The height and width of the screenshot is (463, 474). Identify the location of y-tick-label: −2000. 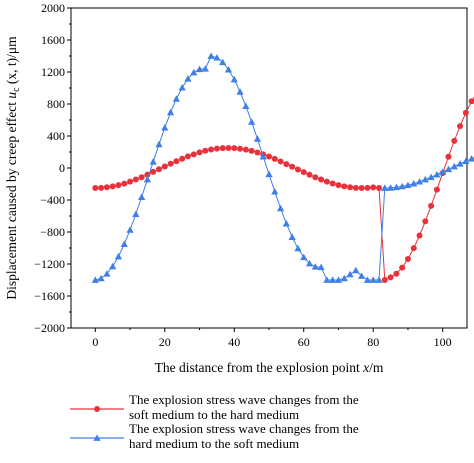
(49, 328).